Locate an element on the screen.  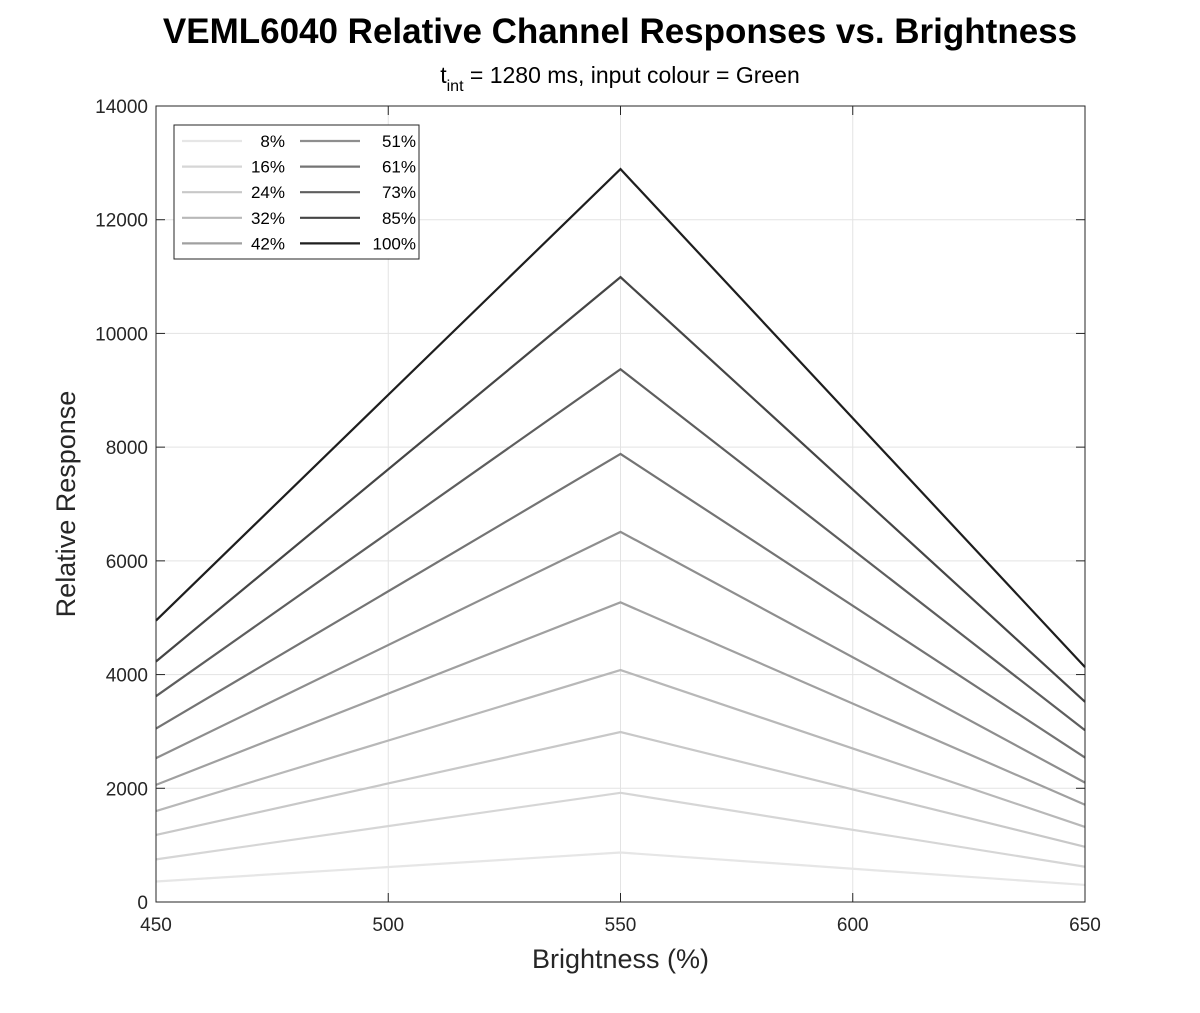
subtitle-suffix: = 1280 ms, input colour = Green is located at coordinates (631, 75).